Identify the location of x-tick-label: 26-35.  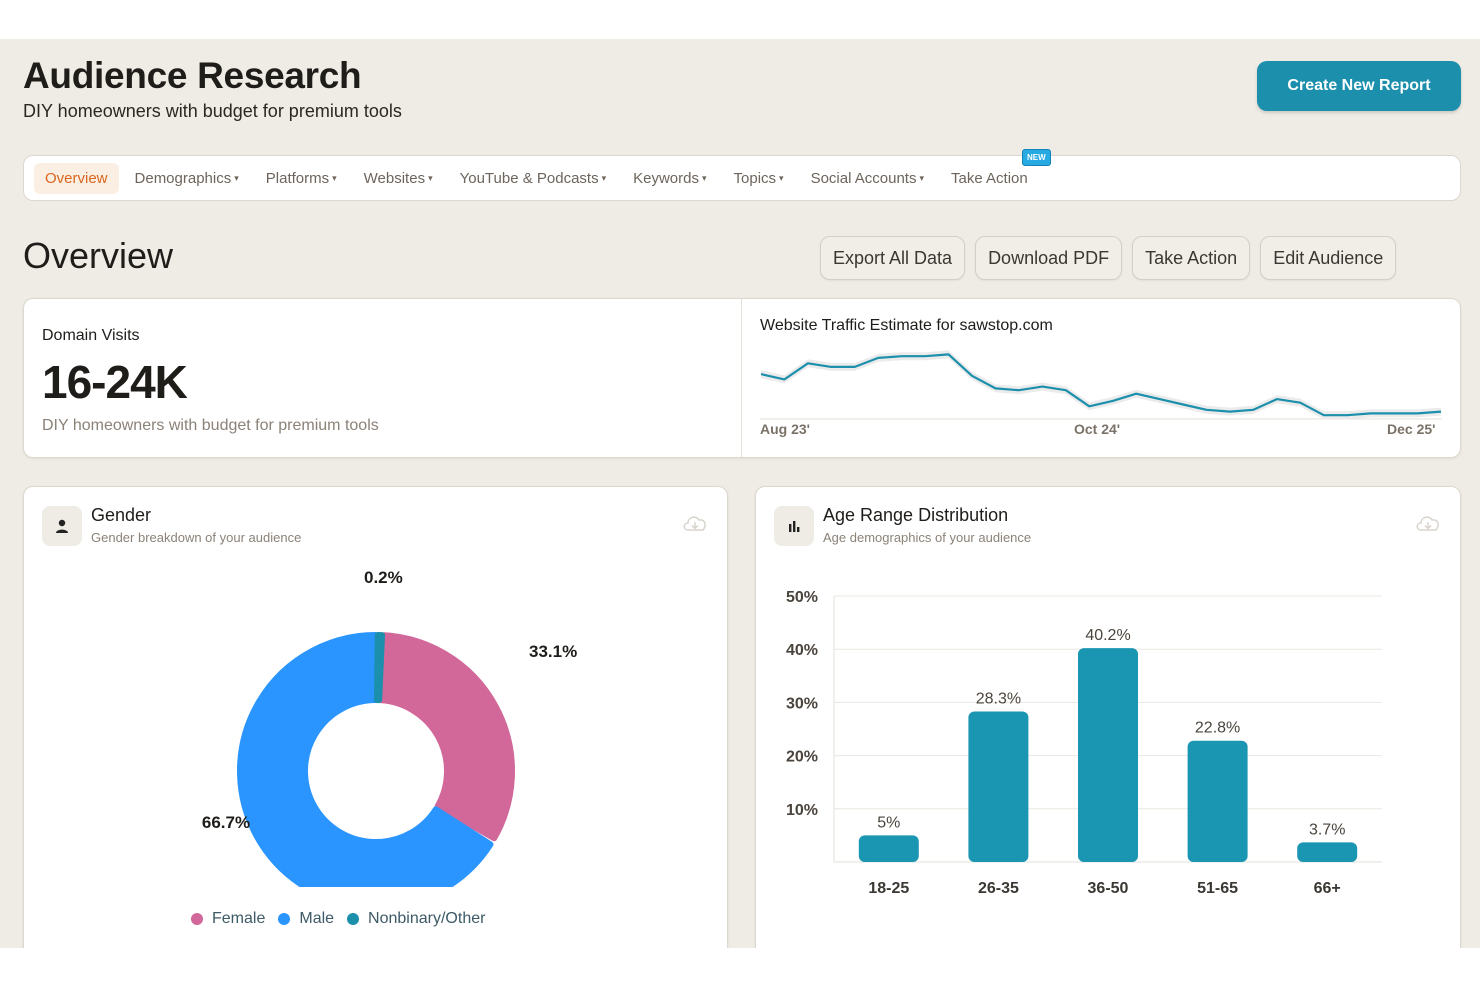
(998, 888).